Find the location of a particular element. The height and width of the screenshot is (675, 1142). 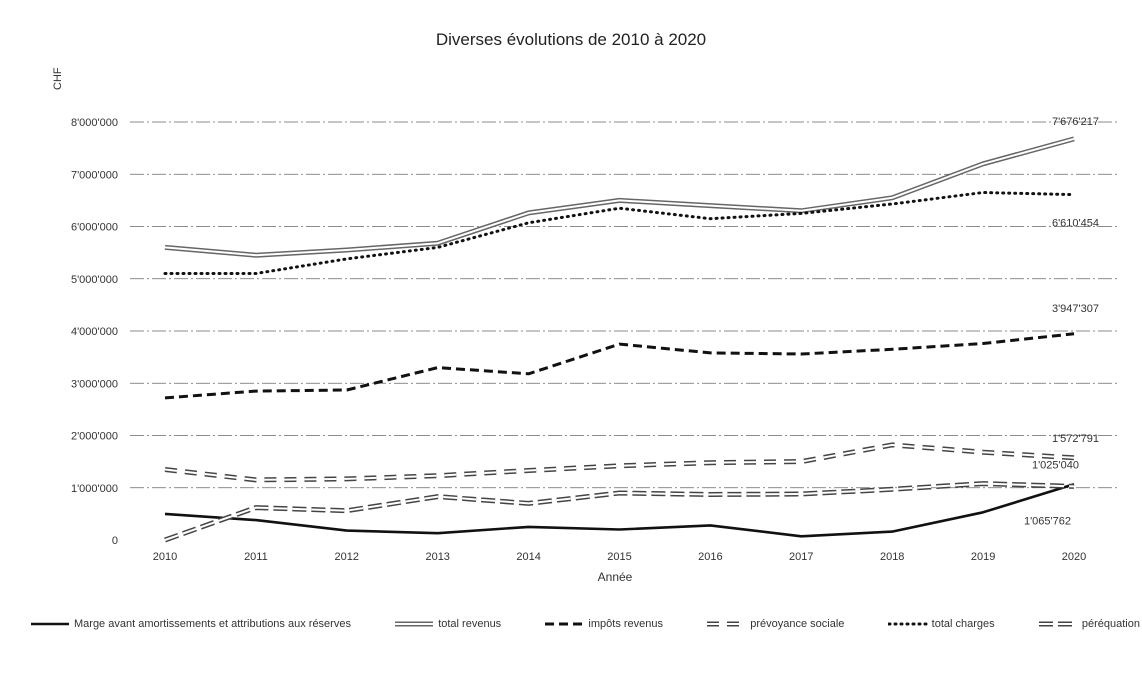

legend-item: impôts revenus is located at coordinates (603, 624).